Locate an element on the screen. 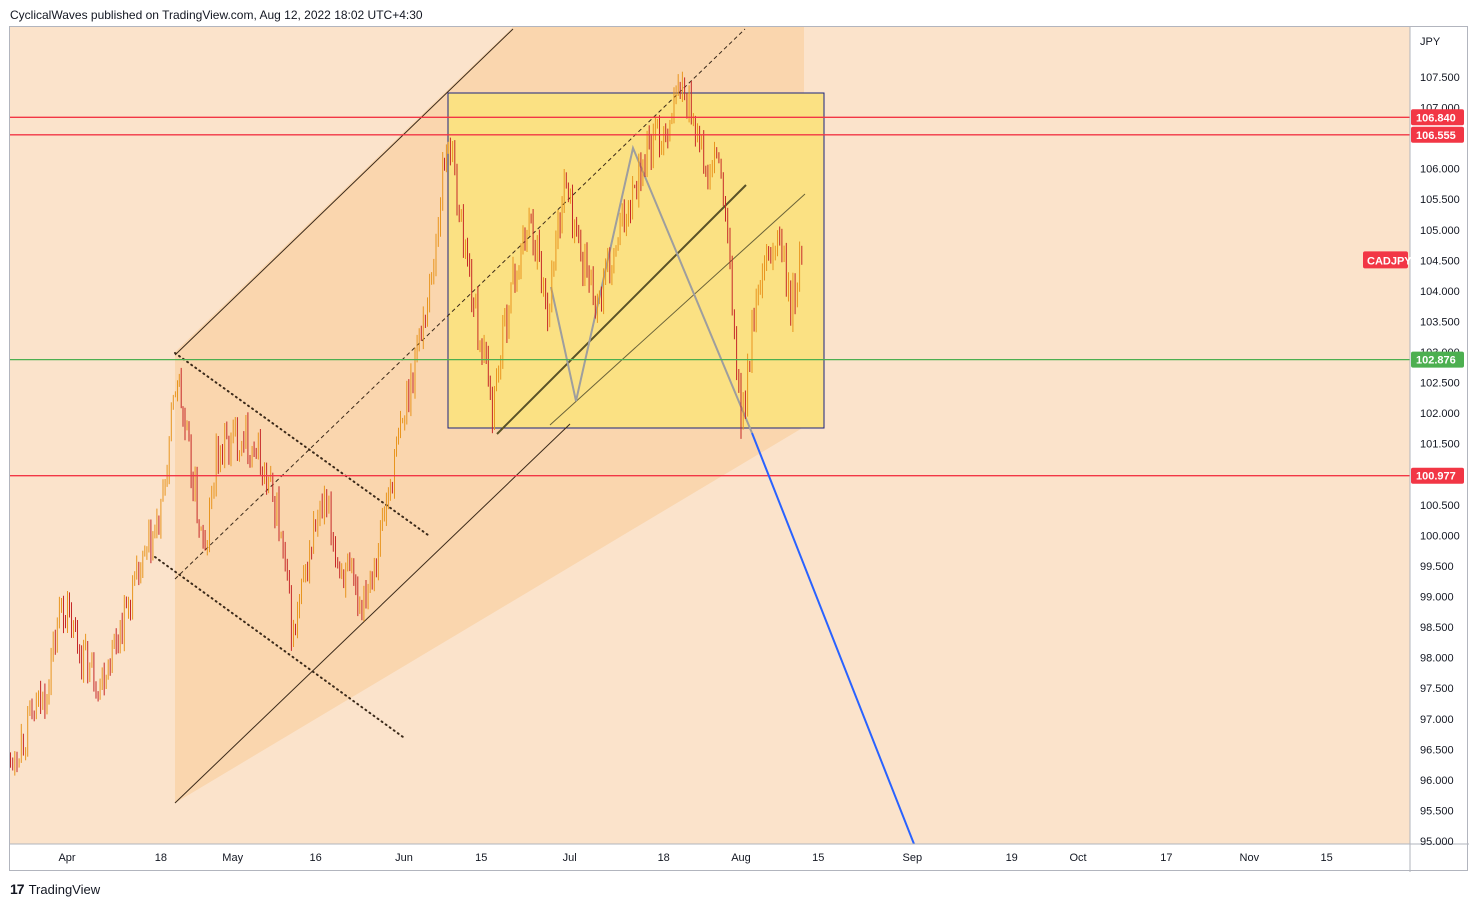  time-axis-tick: 16 is located at coordinates (315, 858).